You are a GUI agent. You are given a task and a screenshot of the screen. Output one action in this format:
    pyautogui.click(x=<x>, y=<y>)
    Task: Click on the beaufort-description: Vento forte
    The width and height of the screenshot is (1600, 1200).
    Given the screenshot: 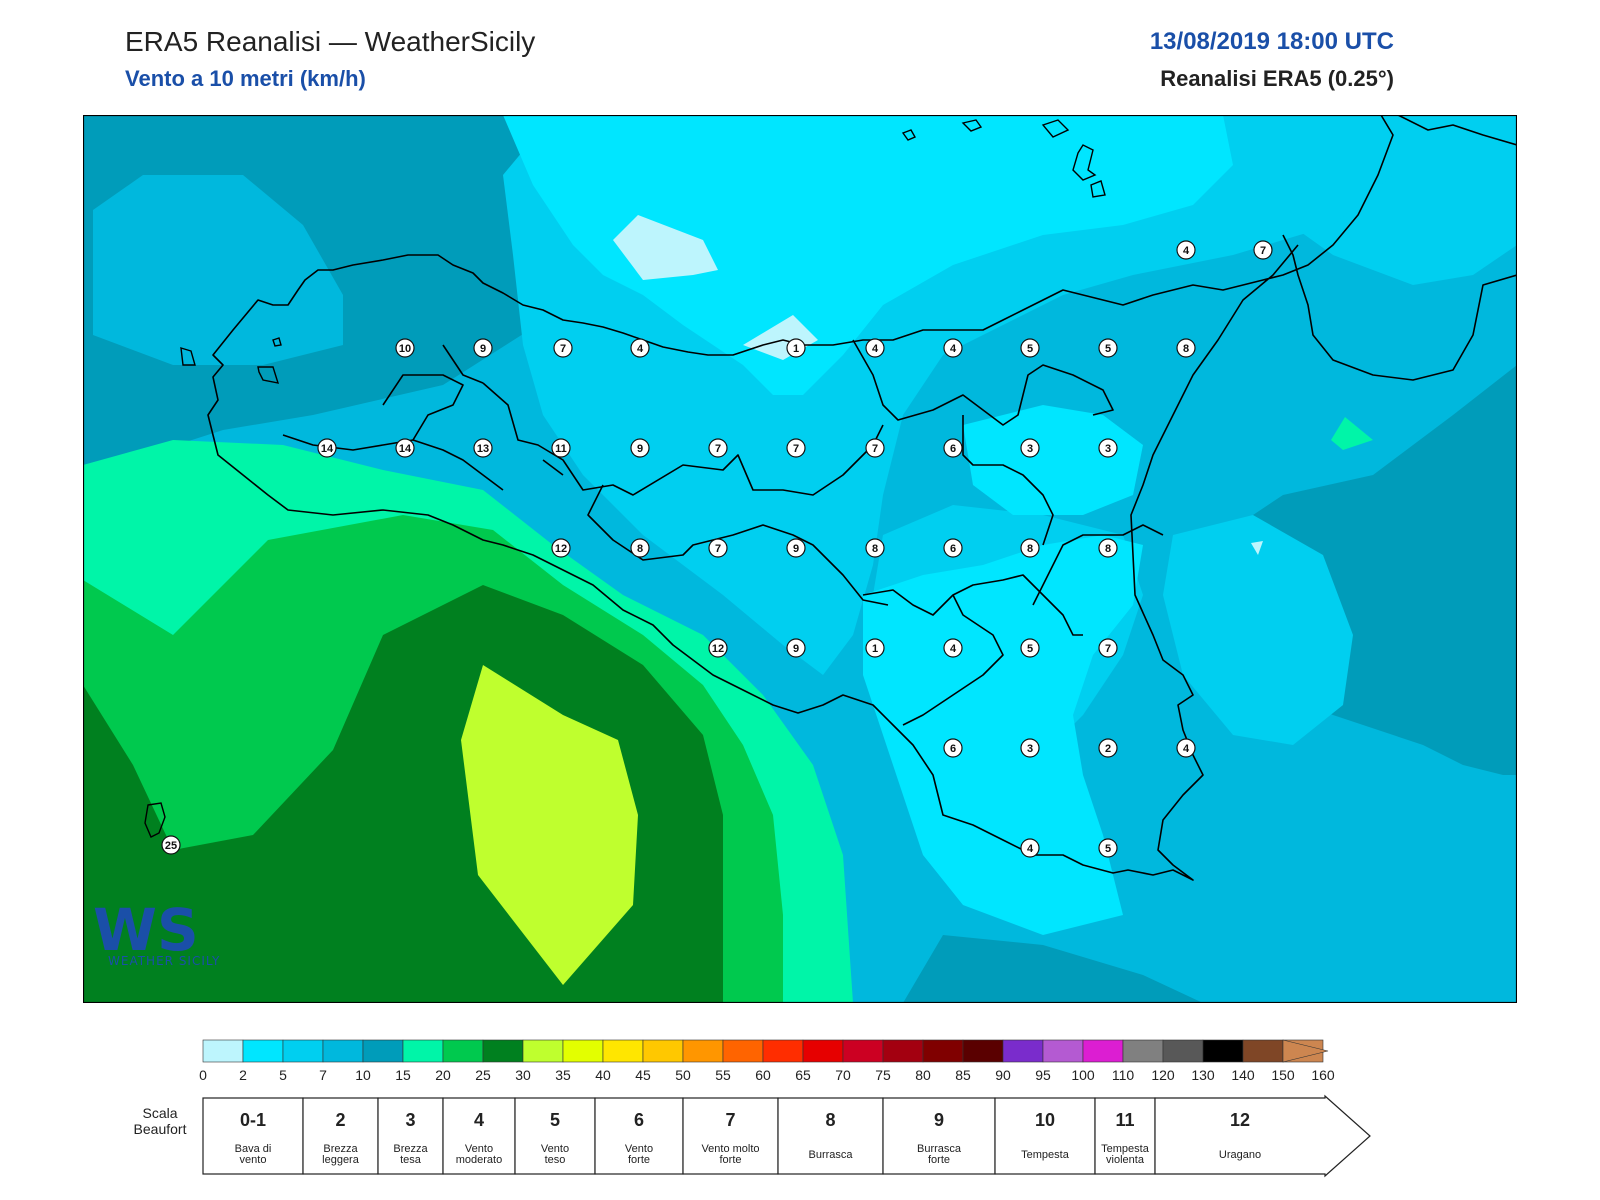 What is the action you would take?
    pyautogui.click(x=639, y=1154)
    